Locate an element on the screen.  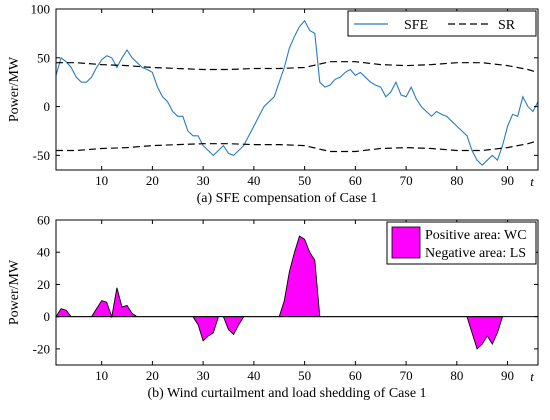
y-tick-label: 50 is located at coordinates (43, 57).